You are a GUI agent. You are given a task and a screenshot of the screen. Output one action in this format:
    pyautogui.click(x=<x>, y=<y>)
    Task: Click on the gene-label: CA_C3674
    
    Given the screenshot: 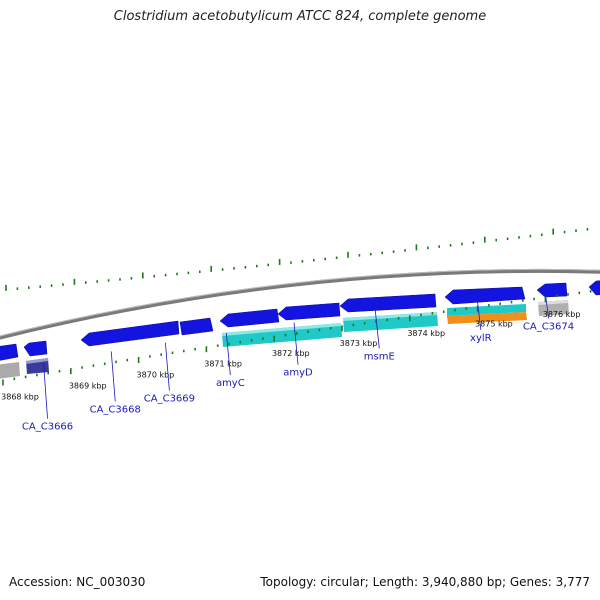 What is the action you would take?
    pyautogui.click(x=548, y=326)
    